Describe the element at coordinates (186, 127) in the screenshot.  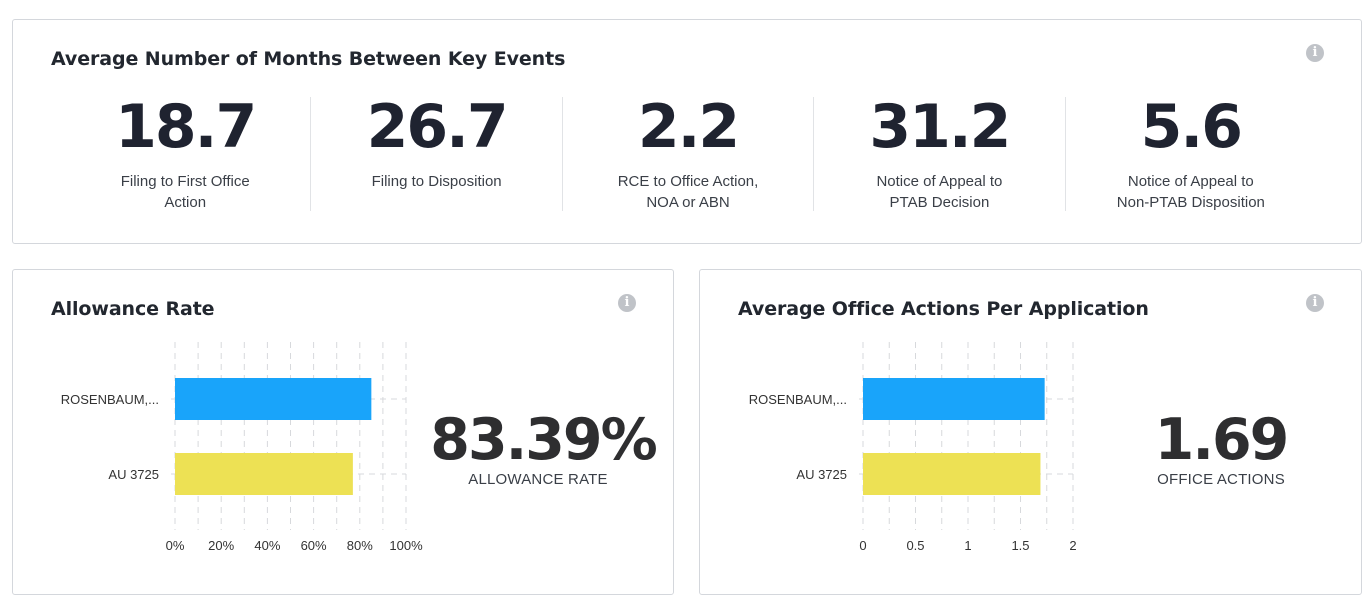
I see `stat-value: 18.7` at that location.